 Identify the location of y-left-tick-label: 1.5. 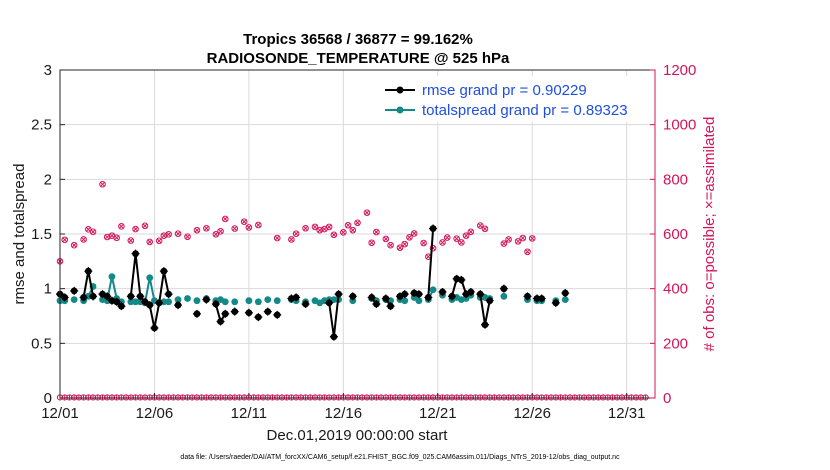
(41, 234).